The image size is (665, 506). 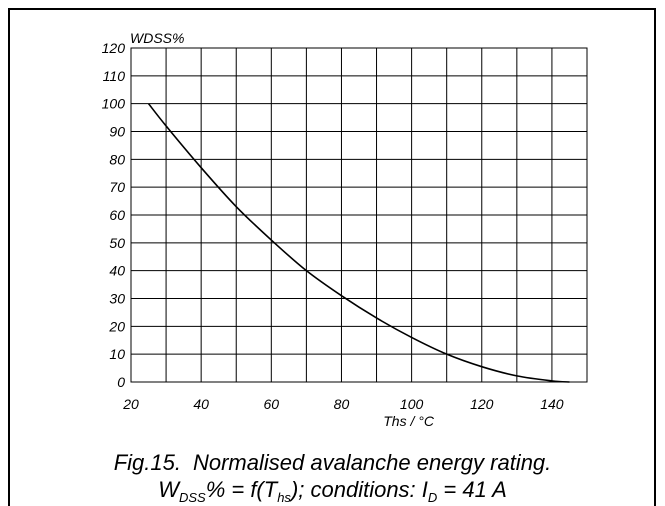 I want to click on x-tick-label: 20, so click(x=130, y=404).